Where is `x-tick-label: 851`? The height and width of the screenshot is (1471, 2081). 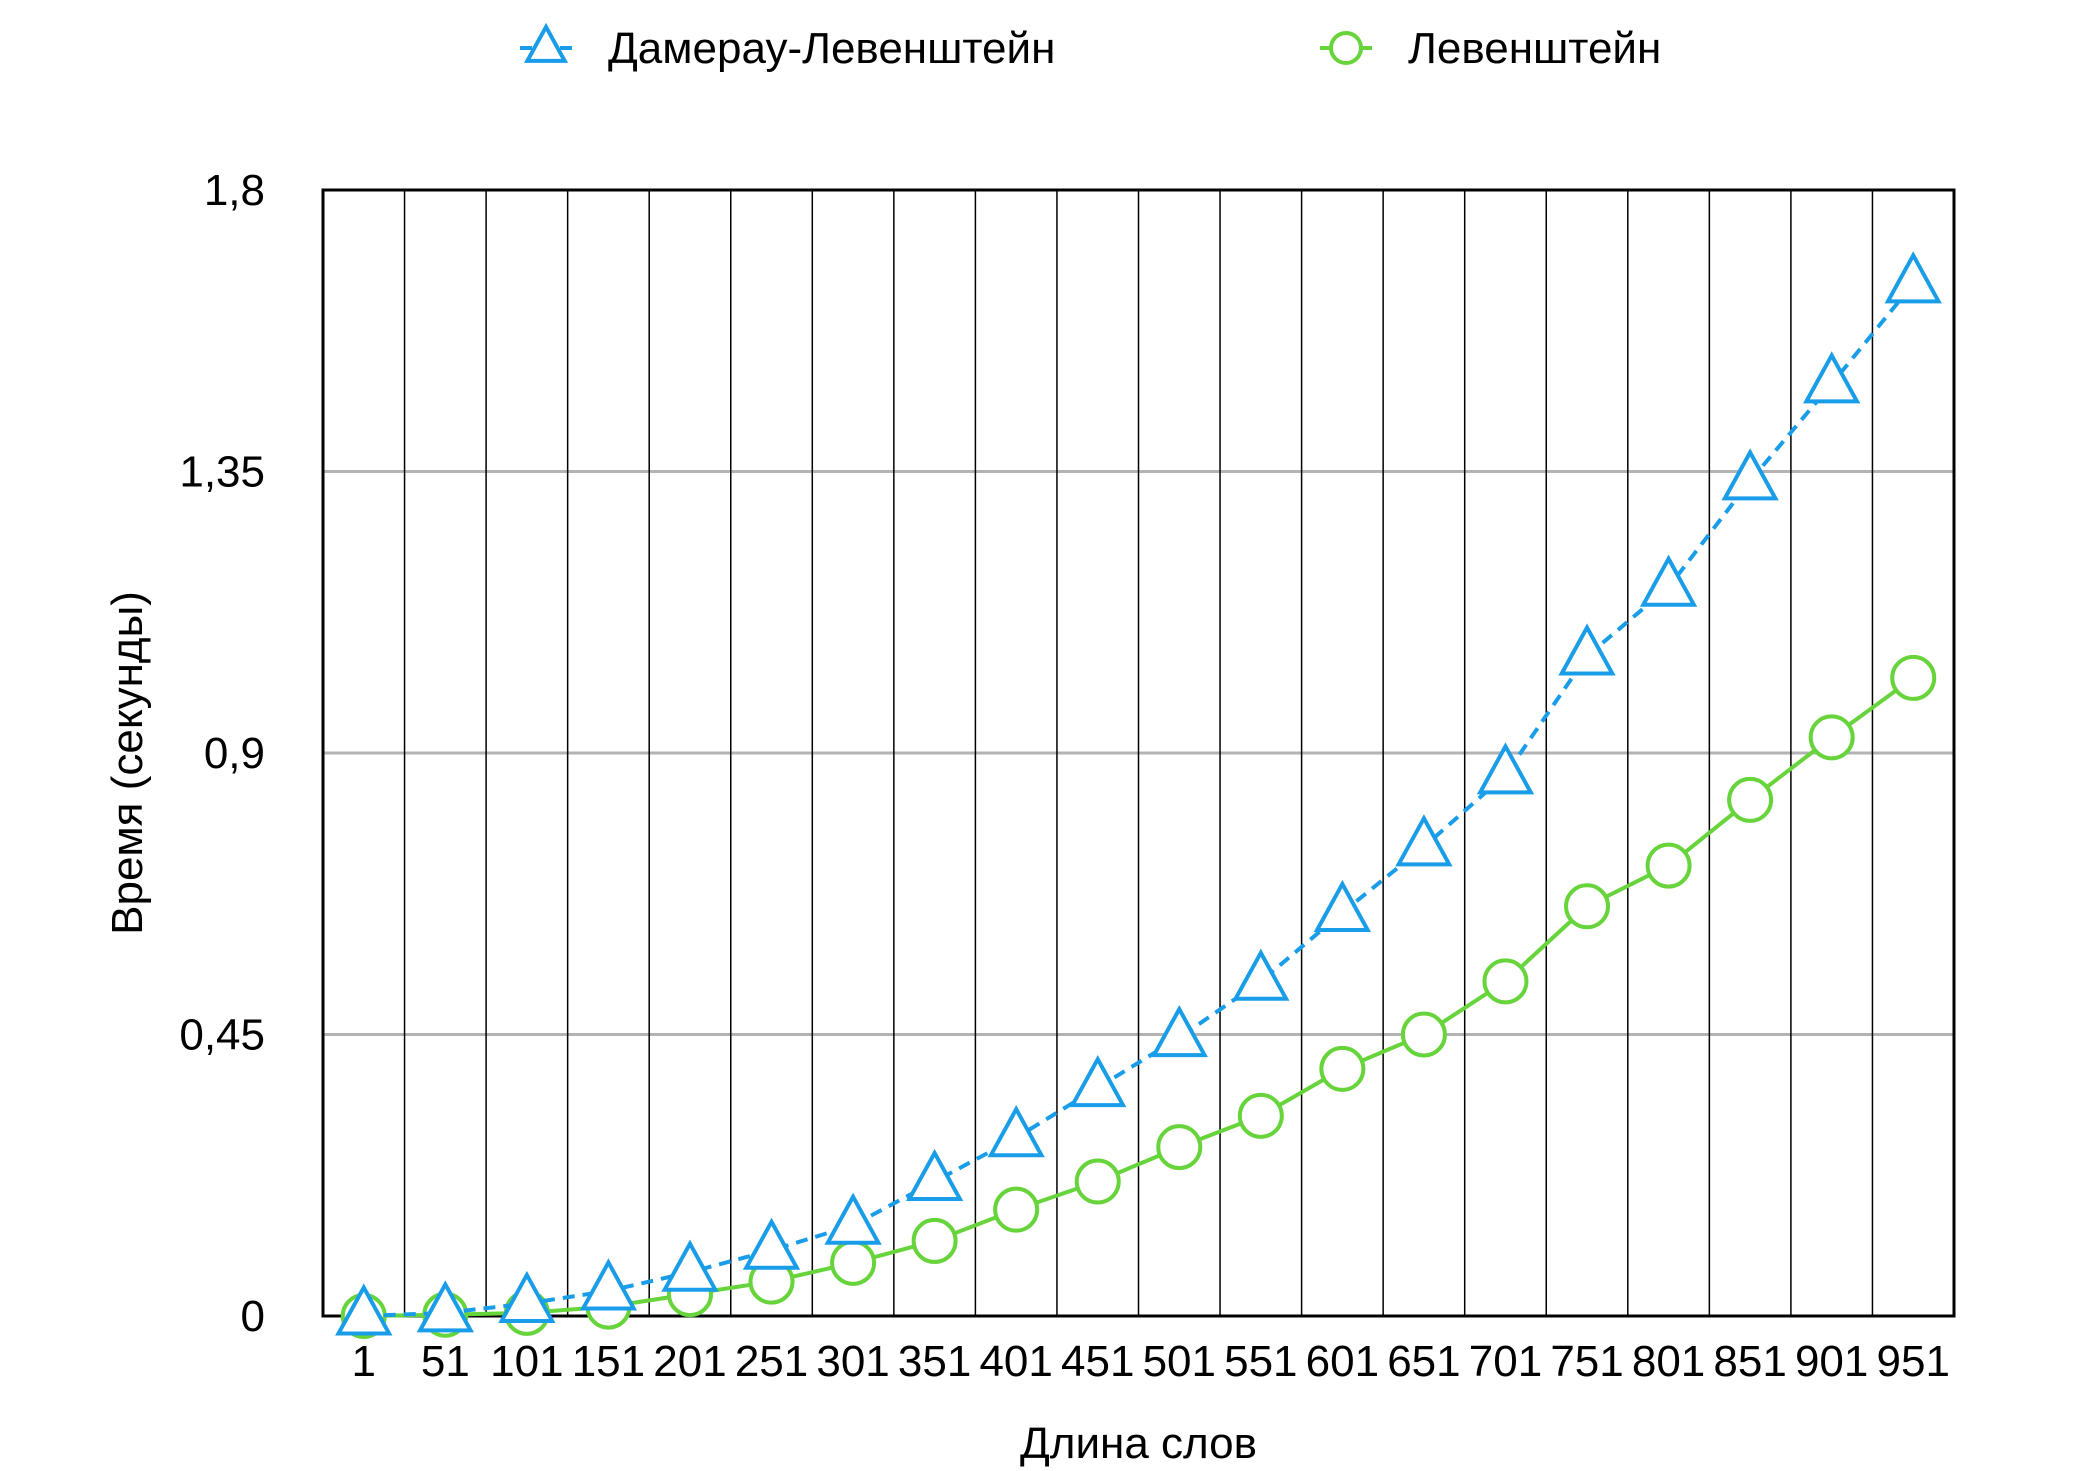
x-tick-label: 851 is located at coordinates (1749, 1361).